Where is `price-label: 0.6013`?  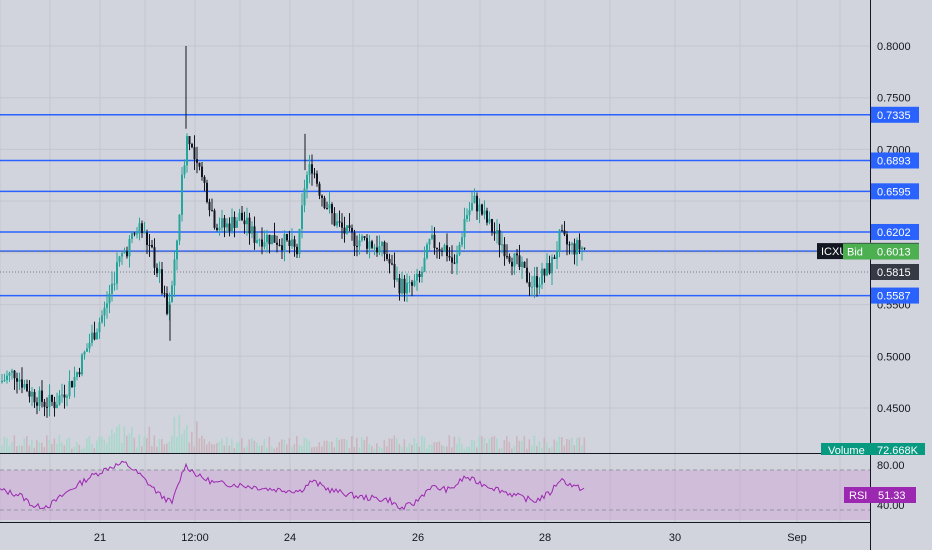 price-label: 0.6013 is located at coordinates (894, 253).